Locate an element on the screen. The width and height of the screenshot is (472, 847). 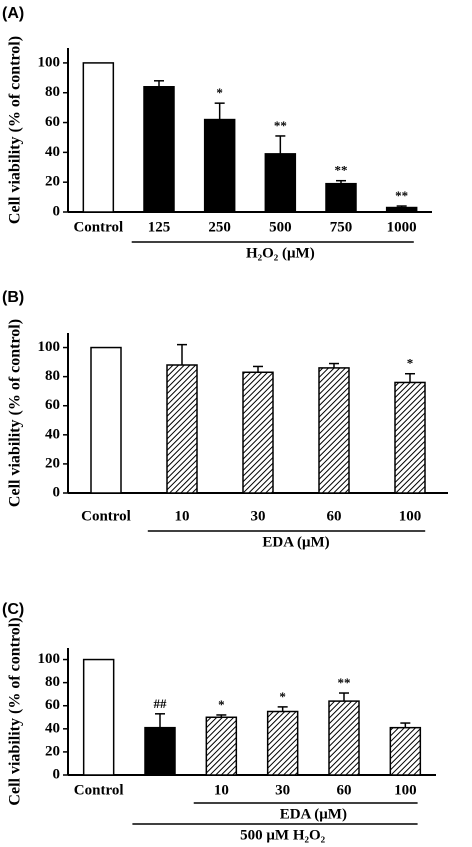
x-tick-label: 750 is located at coordinates (341, 227).